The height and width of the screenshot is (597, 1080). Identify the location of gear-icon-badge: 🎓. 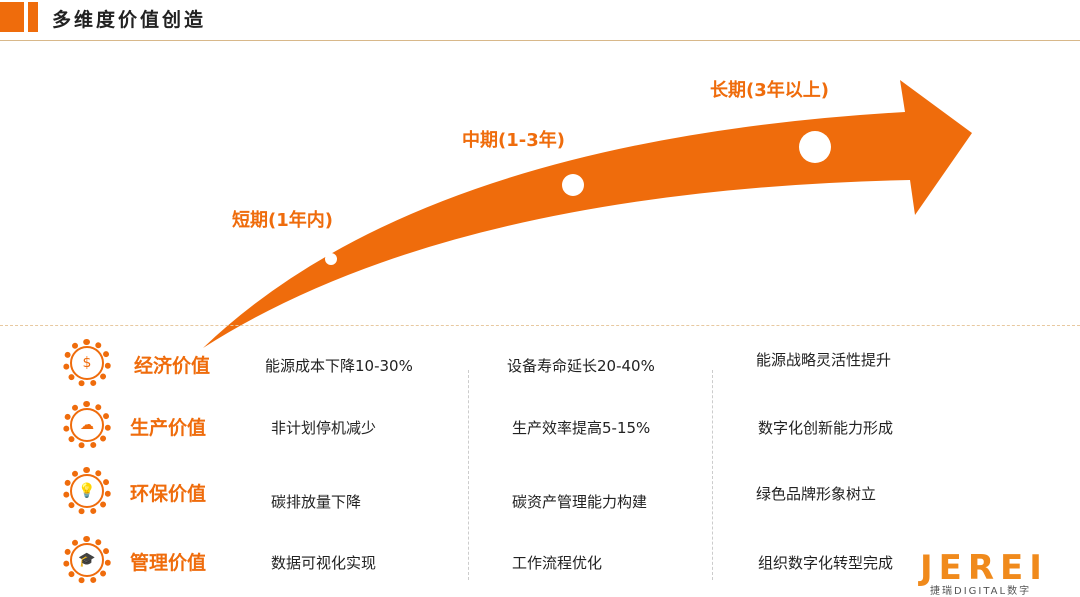
(87, 560).